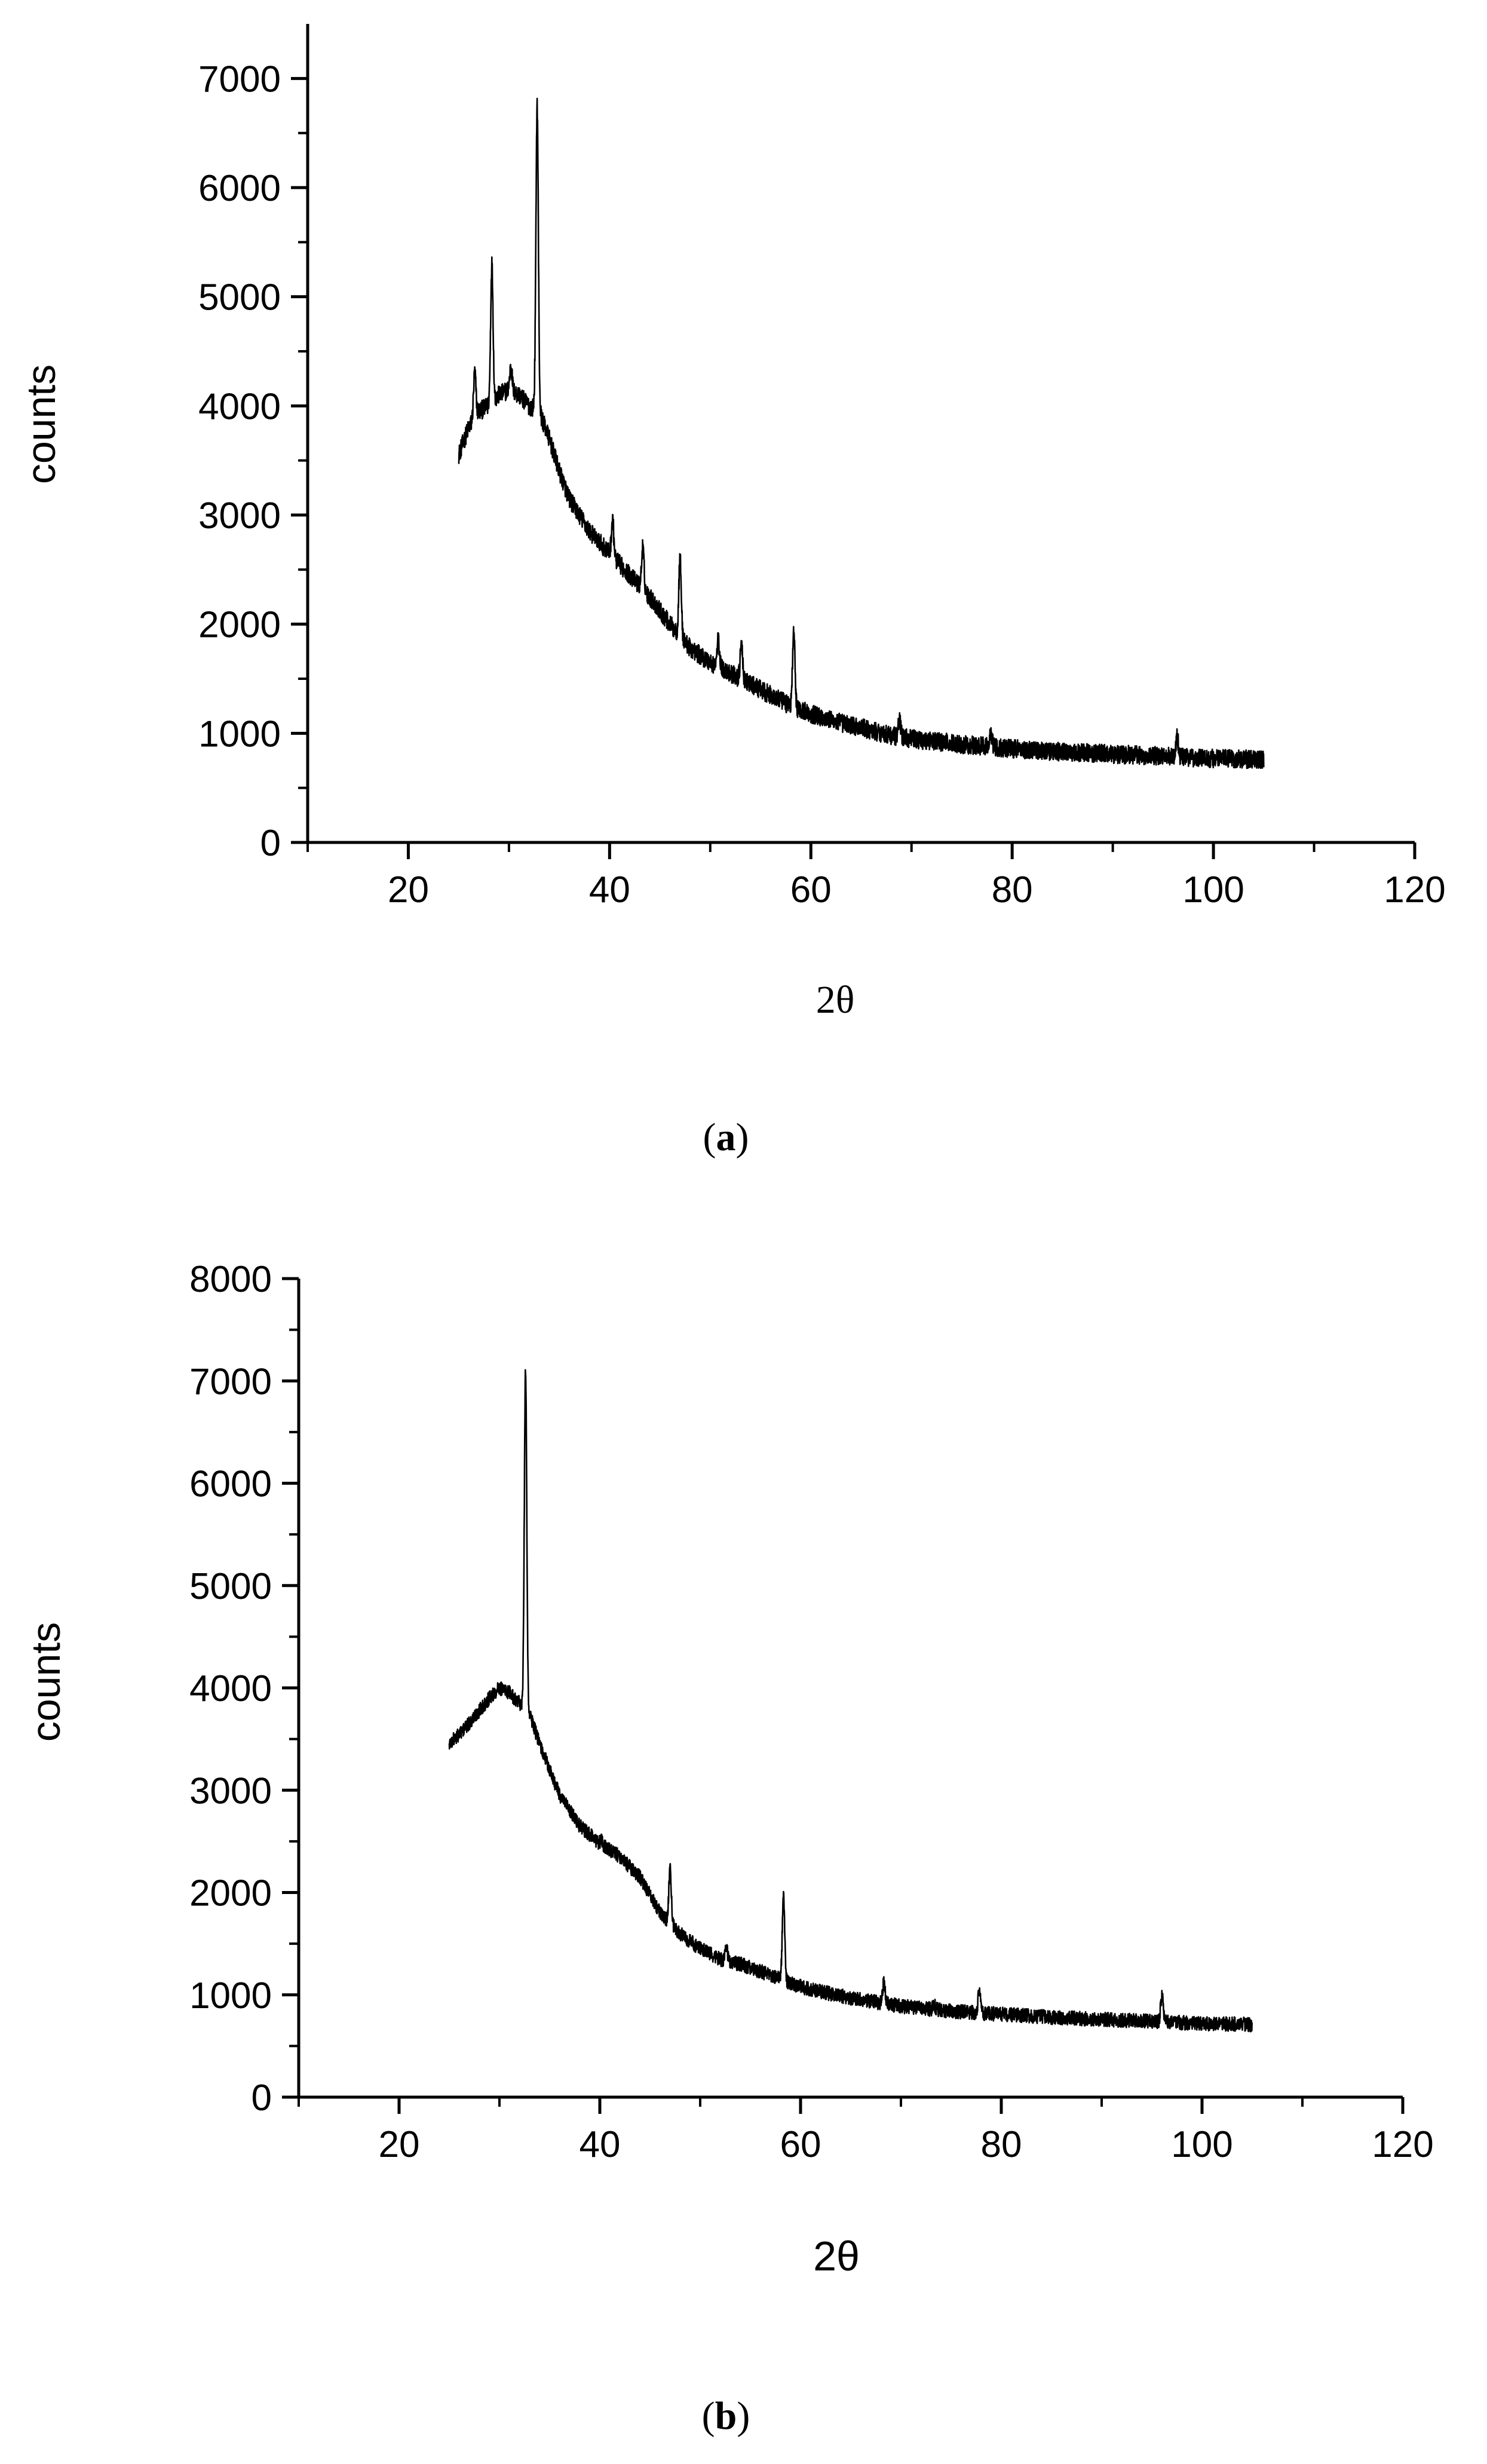  Describe the element at coordinates (408, 890) in the screenshot. I see `x-tick-label-a: 20` at that location.